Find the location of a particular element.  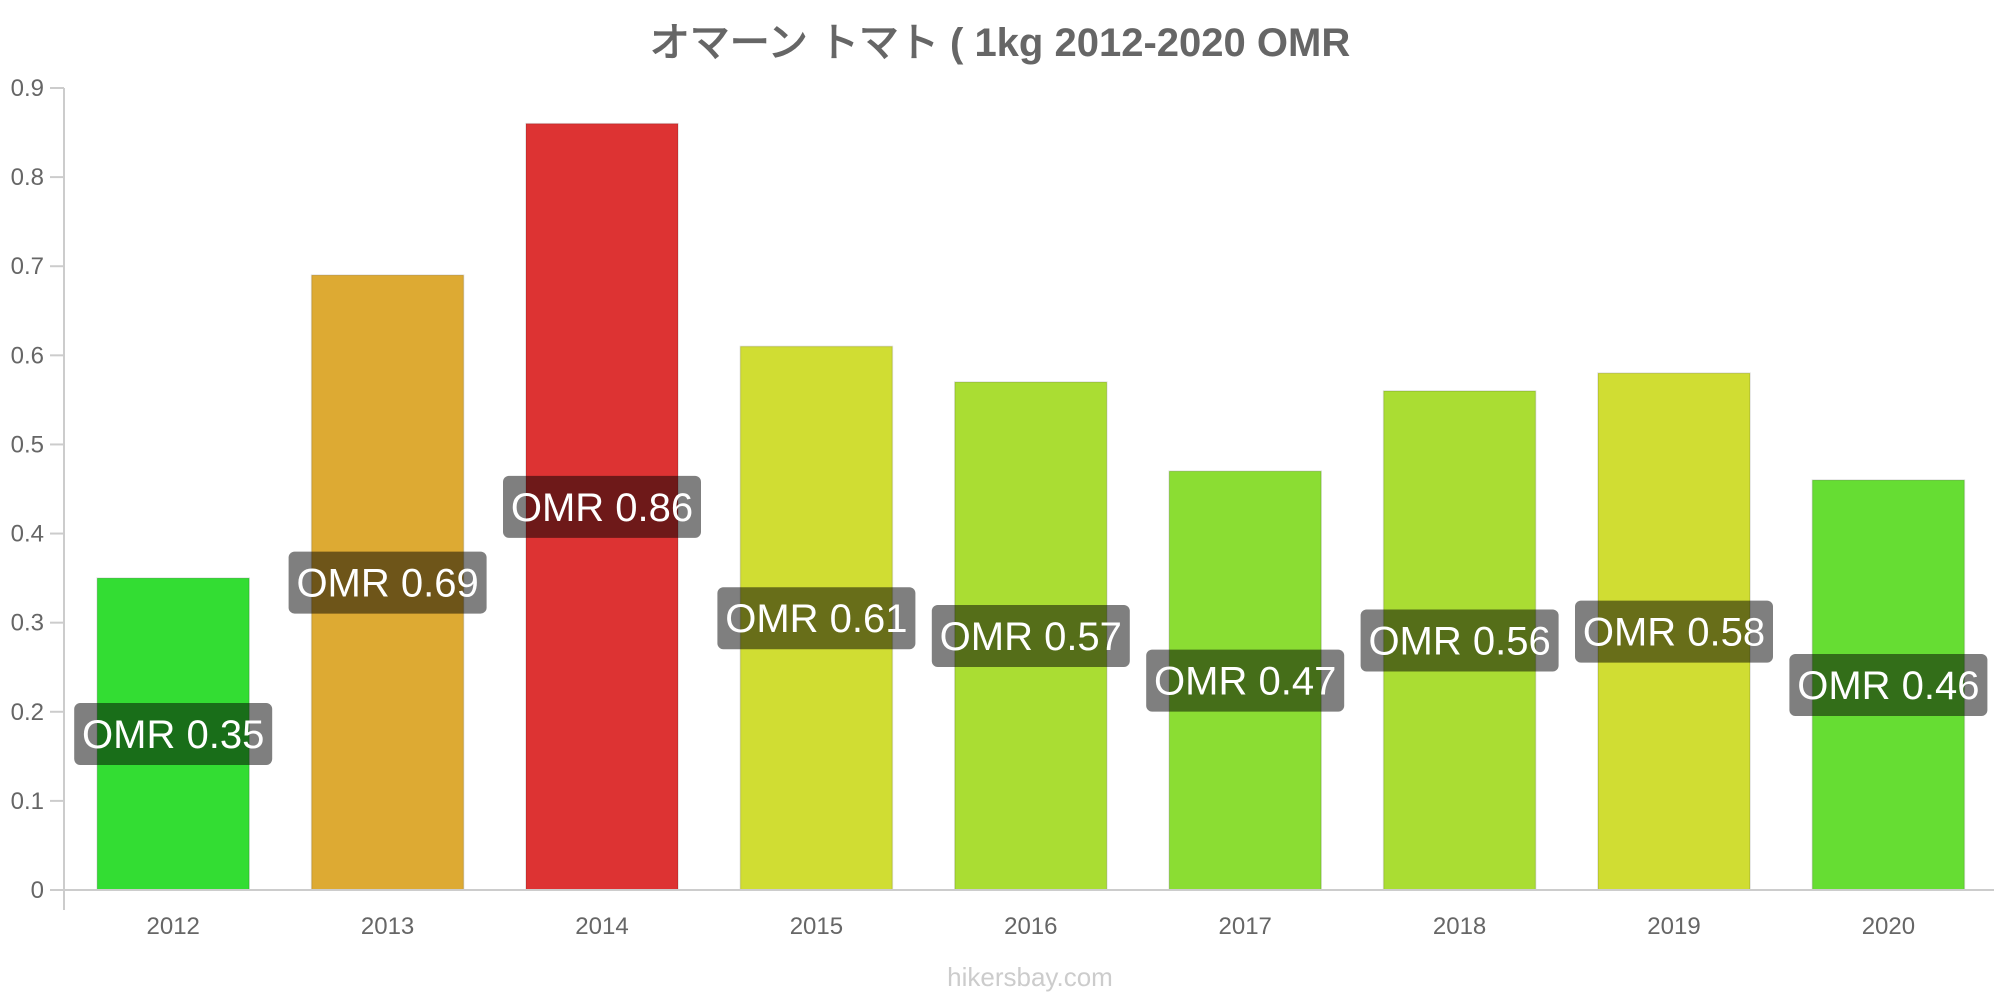

data-label: OMR 0.86 is located at coordinates (602, 508).